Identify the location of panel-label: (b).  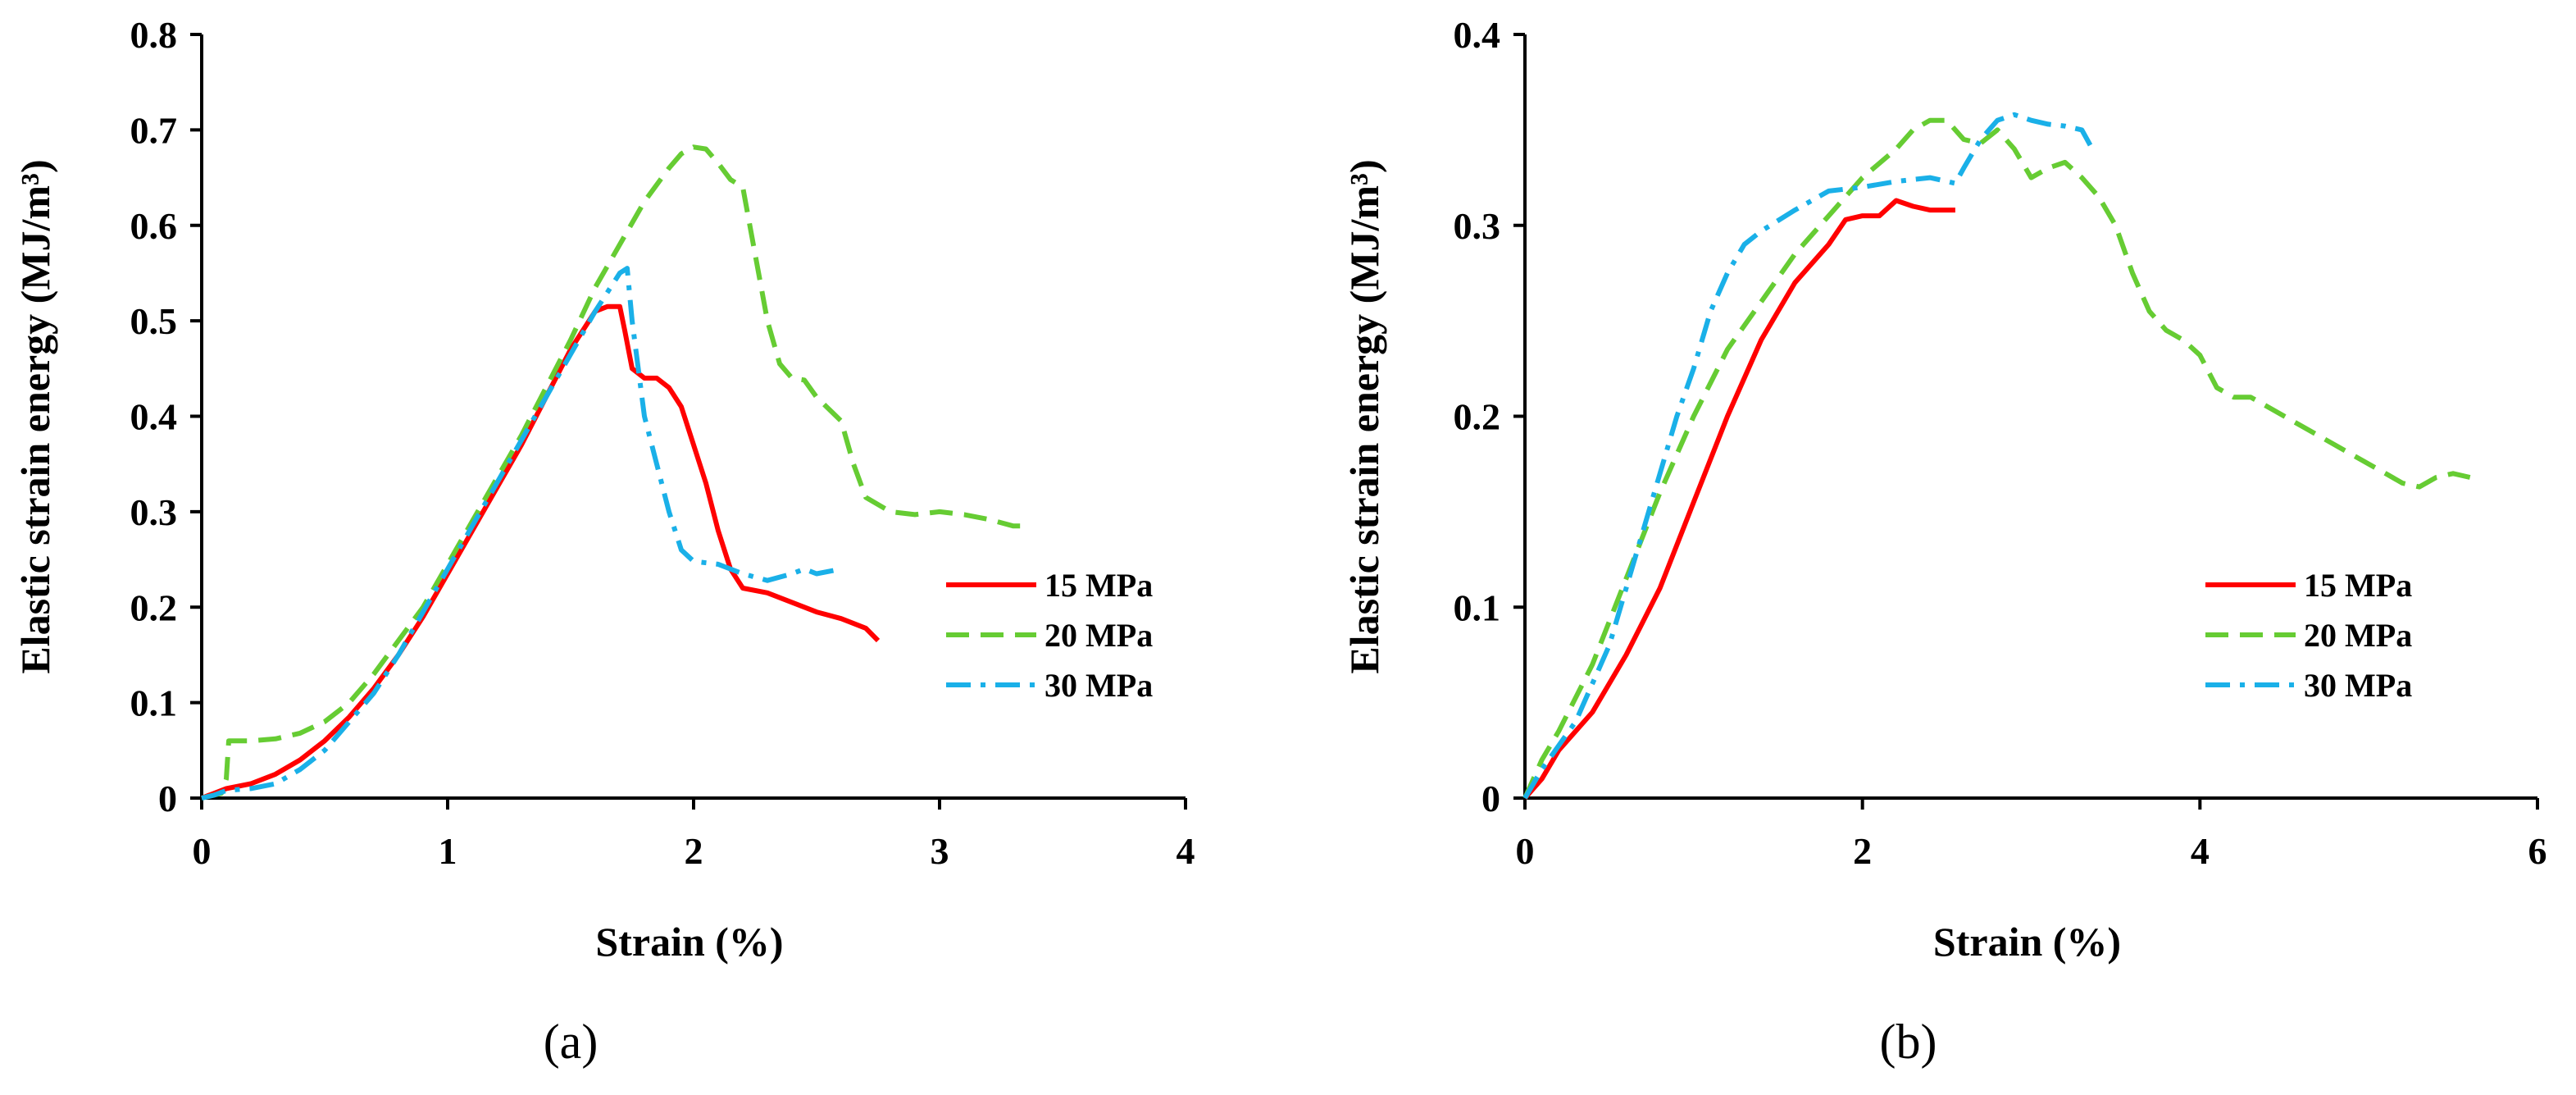
(1908, 1042).